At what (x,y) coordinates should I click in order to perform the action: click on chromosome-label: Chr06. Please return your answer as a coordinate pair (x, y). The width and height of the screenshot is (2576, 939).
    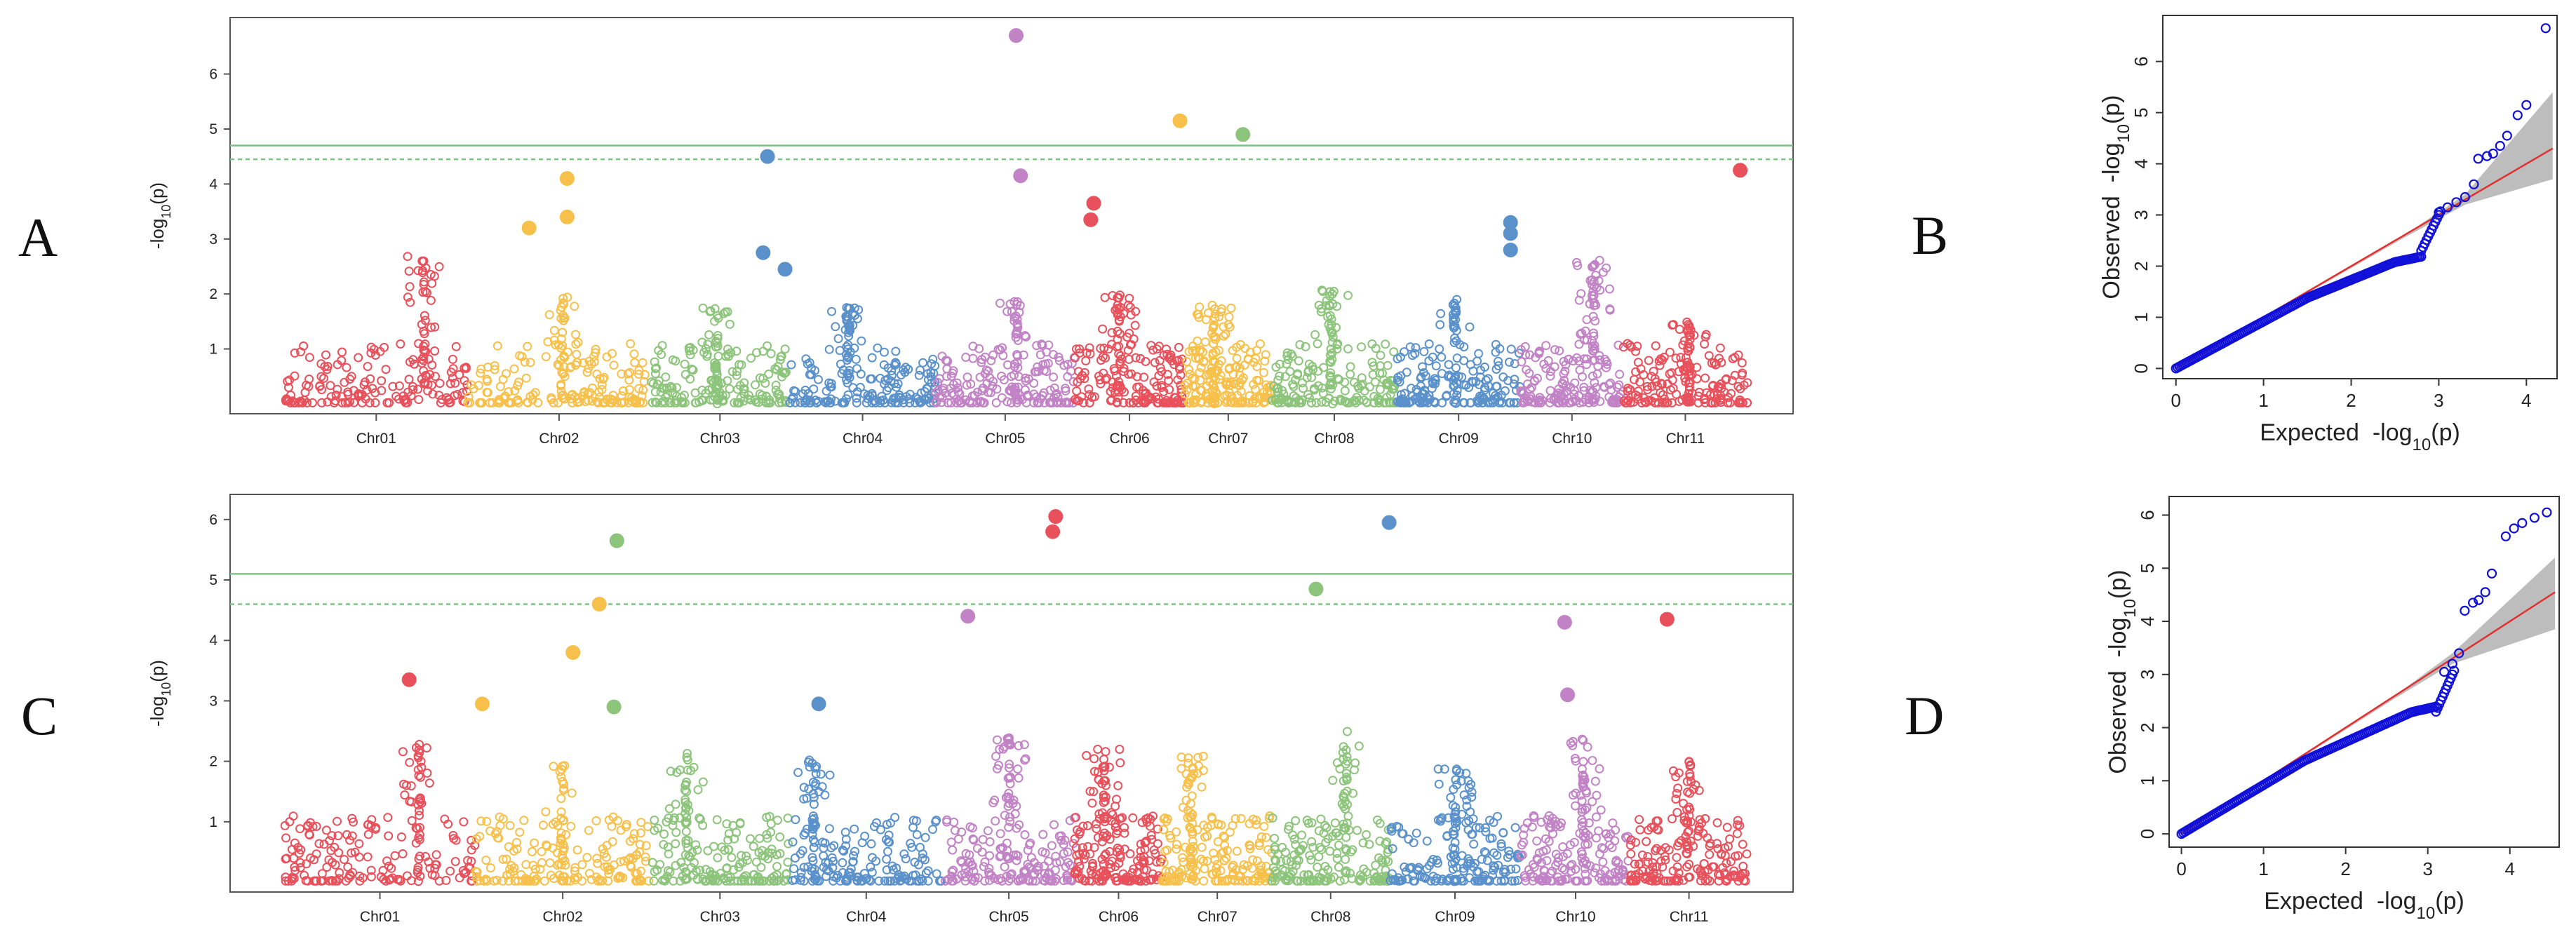
    Looking at the image, I should click on (1119, 917).